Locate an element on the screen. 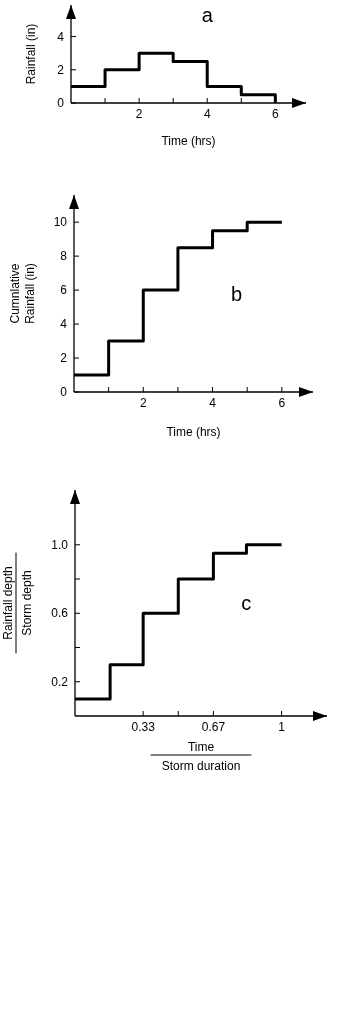 The height and width of the screenshot is (1011, 337). annotation: b is located at coordinates (236, 293).